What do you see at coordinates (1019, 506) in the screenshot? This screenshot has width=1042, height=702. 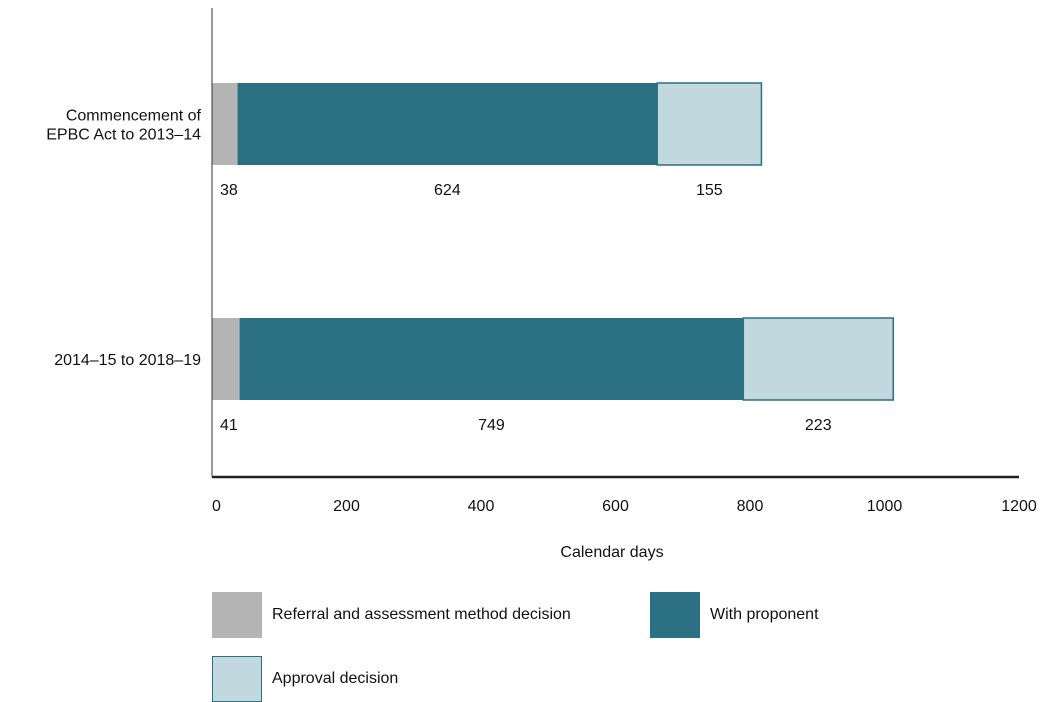 I see `x-tick-label-1200: 1200` at bounding box center [1019, 506].